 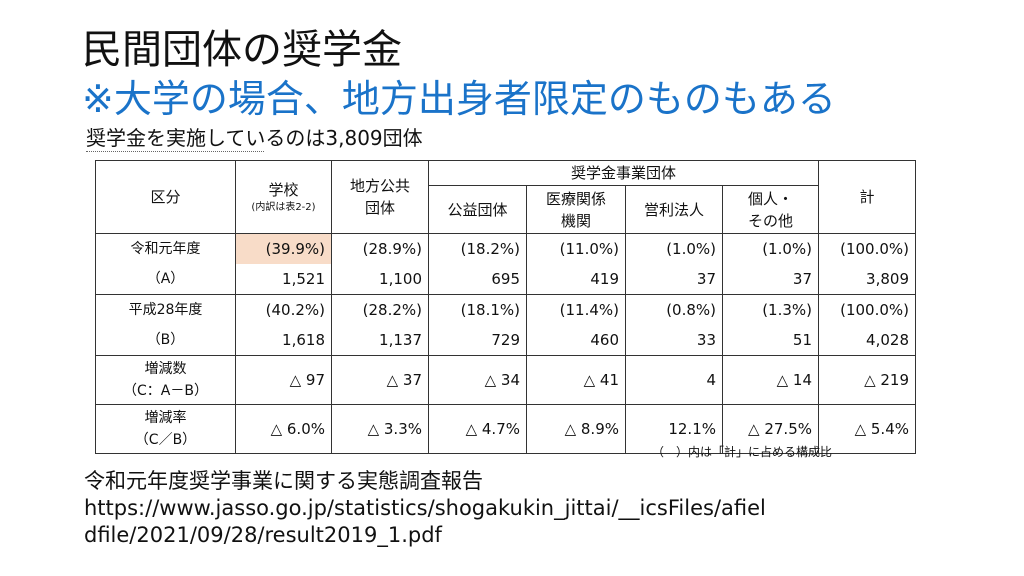 What do you see at coordinates (283, 190) in the screenshot?
I see `header-school-label: 学校` at bounding box center [283, 190].